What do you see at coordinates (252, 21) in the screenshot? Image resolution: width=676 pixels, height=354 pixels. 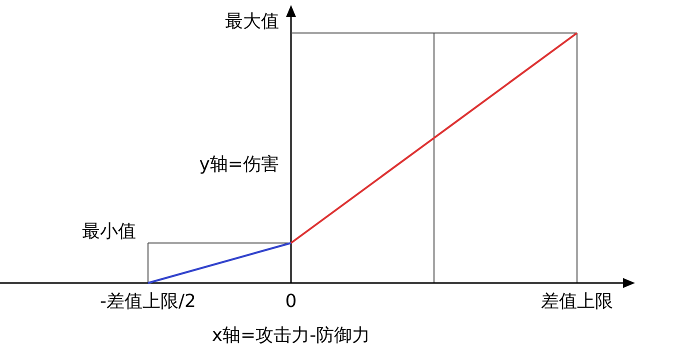 I see `ref-line-label: 最大值` at bounding box center [252, 21].